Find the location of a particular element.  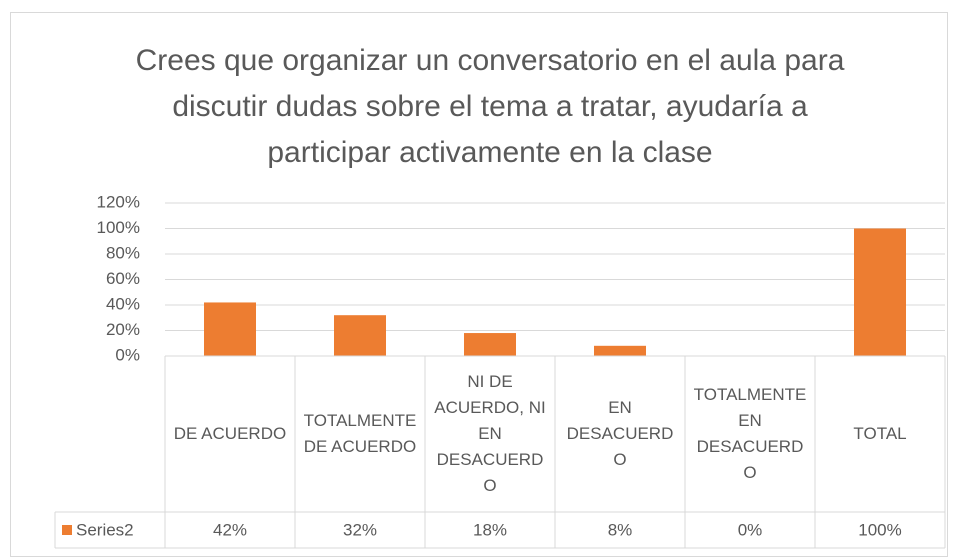

category-label: EN DESACUERDO is located at coordinates (620, 433).